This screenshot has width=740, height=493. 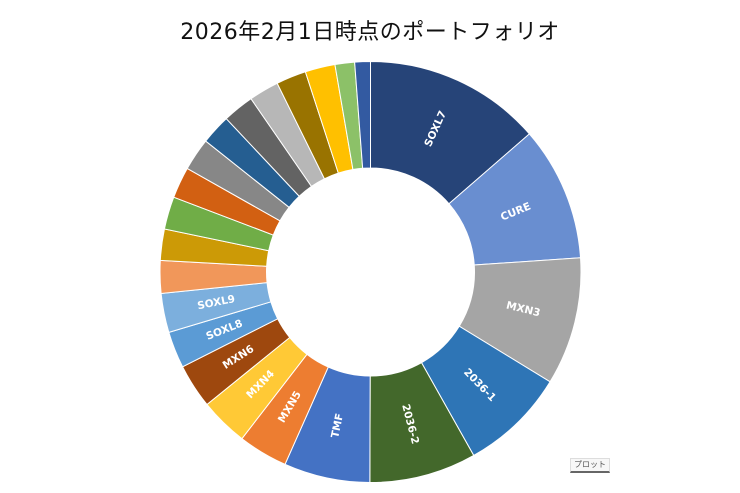 What do you see at coordinates (370, 32) in the screenshot?
I see `chart-title: 2026年2月1日時点のポートフォリオ` at bounding box center [370, 32].